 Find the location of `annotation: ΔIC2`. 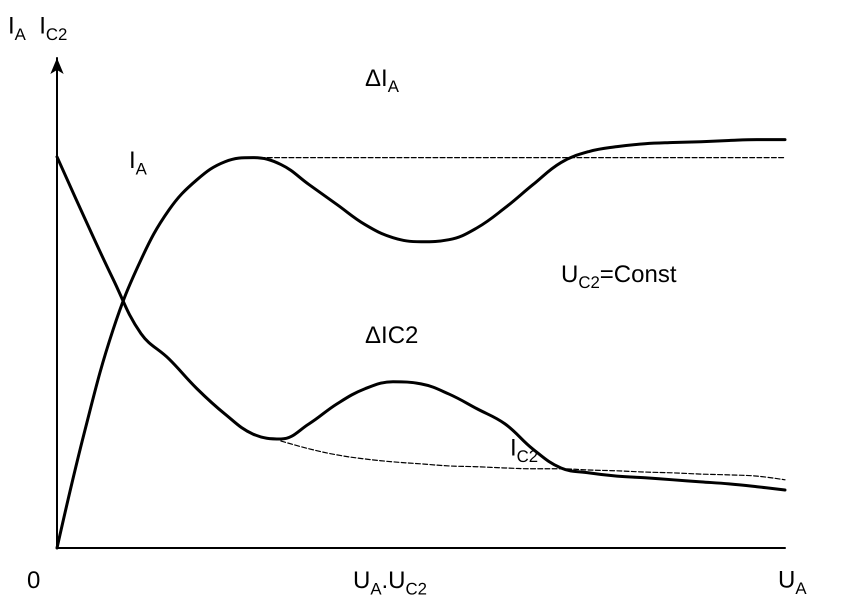

annotation: ΔIC2 is located at coordinates (391, 336).